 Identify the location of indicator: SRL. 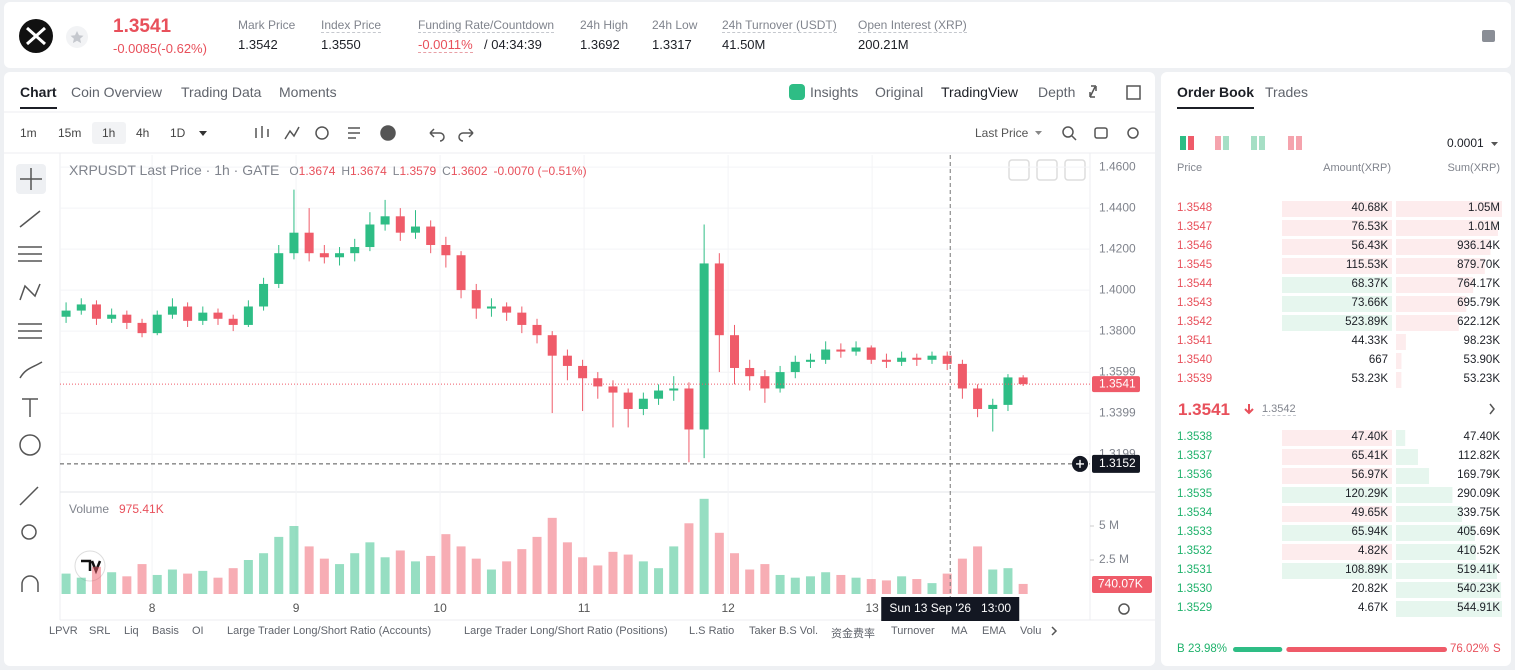
(100, 631).